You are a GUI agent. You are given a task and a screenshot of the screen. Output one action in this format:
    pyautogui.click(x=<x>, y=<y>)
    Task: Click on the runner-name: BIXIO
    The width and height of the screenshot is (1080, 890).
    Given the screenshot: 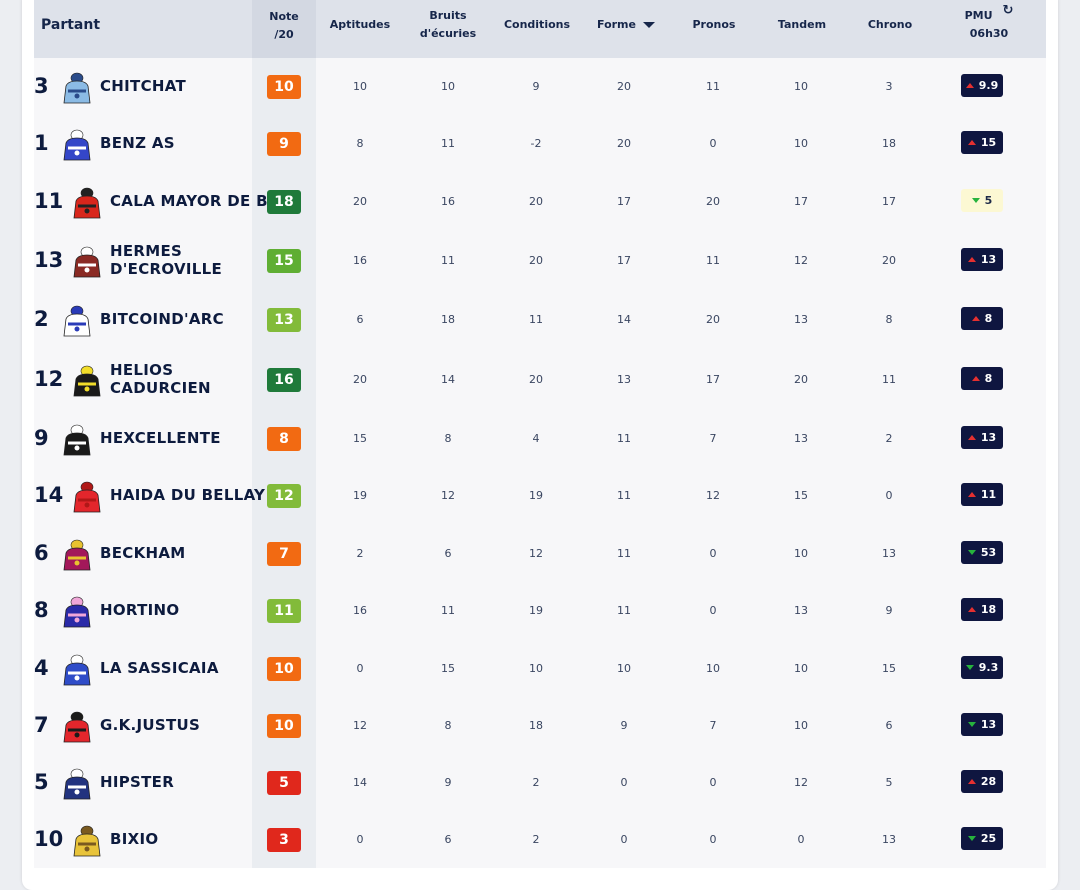 What is the action you would take?
    pyautogui.click(x=134, y=839)
    